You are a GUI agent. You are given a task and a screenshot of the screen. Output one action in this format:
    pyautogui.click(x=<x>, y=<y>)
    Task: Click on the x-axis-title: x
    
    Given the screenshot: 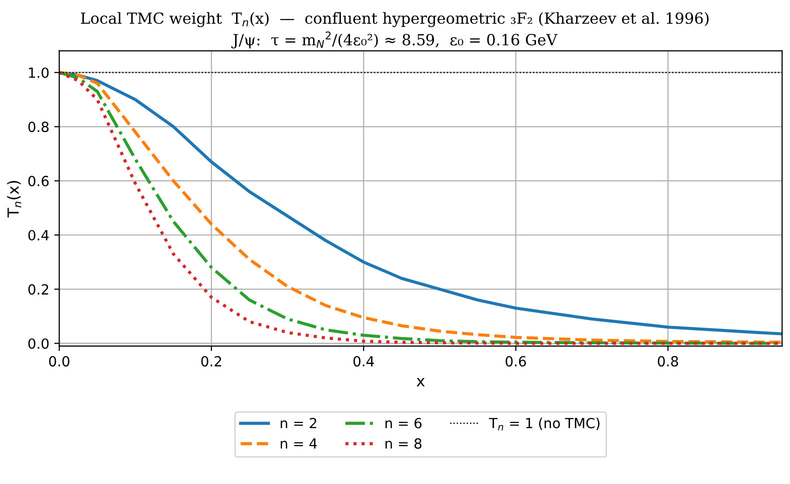 What is the action you would take?
    pyautogui.click(x=420, y=382)
    